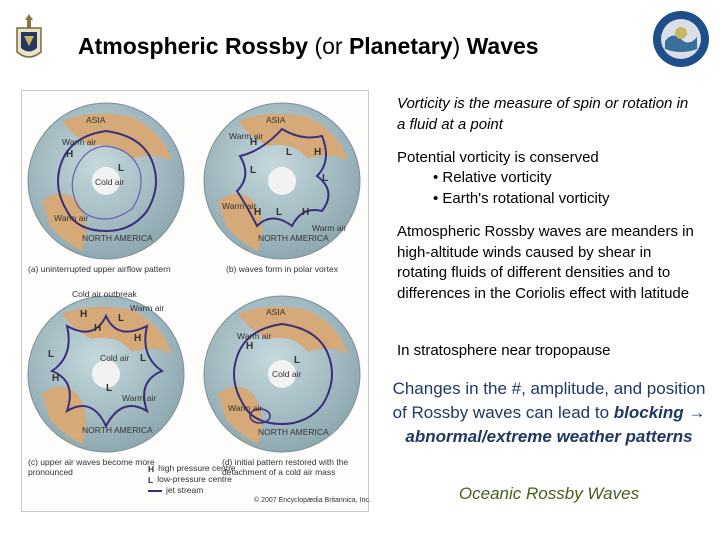  I want to click on pressure-c-4: L, so click(51, 354).